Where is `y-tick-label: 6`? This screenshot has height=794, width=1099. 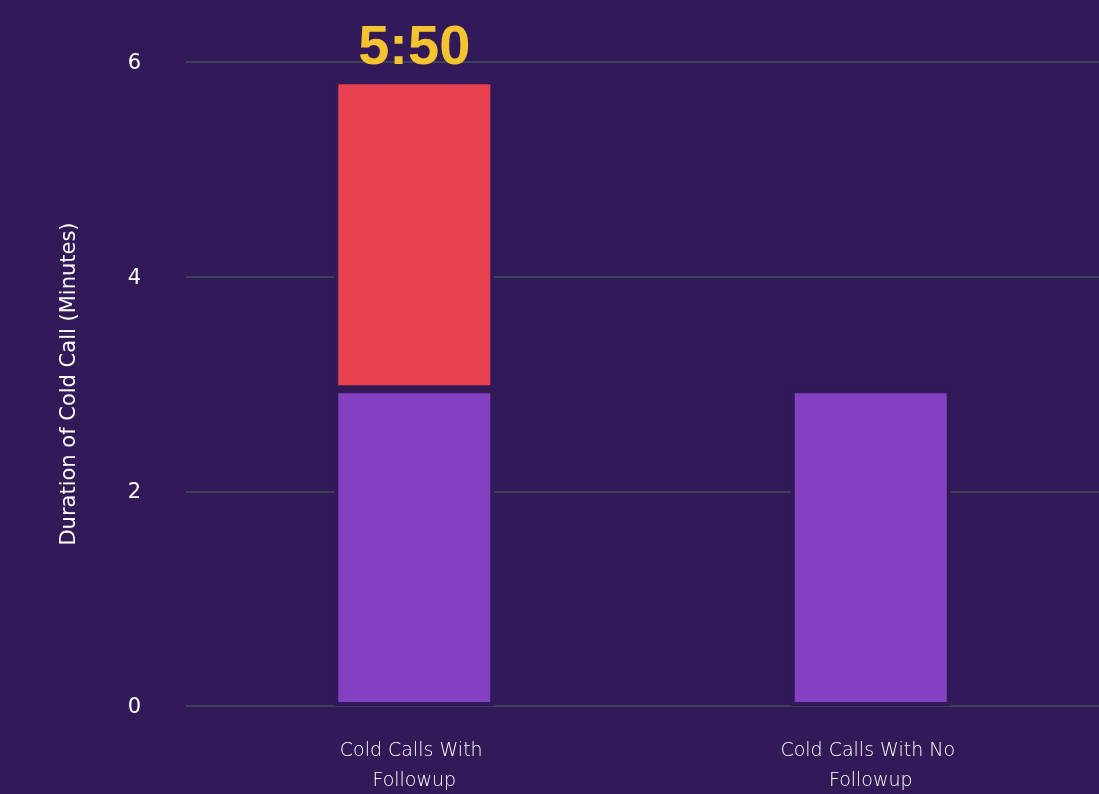 y-tick-label: 6 is located at coordinates (134, 62).